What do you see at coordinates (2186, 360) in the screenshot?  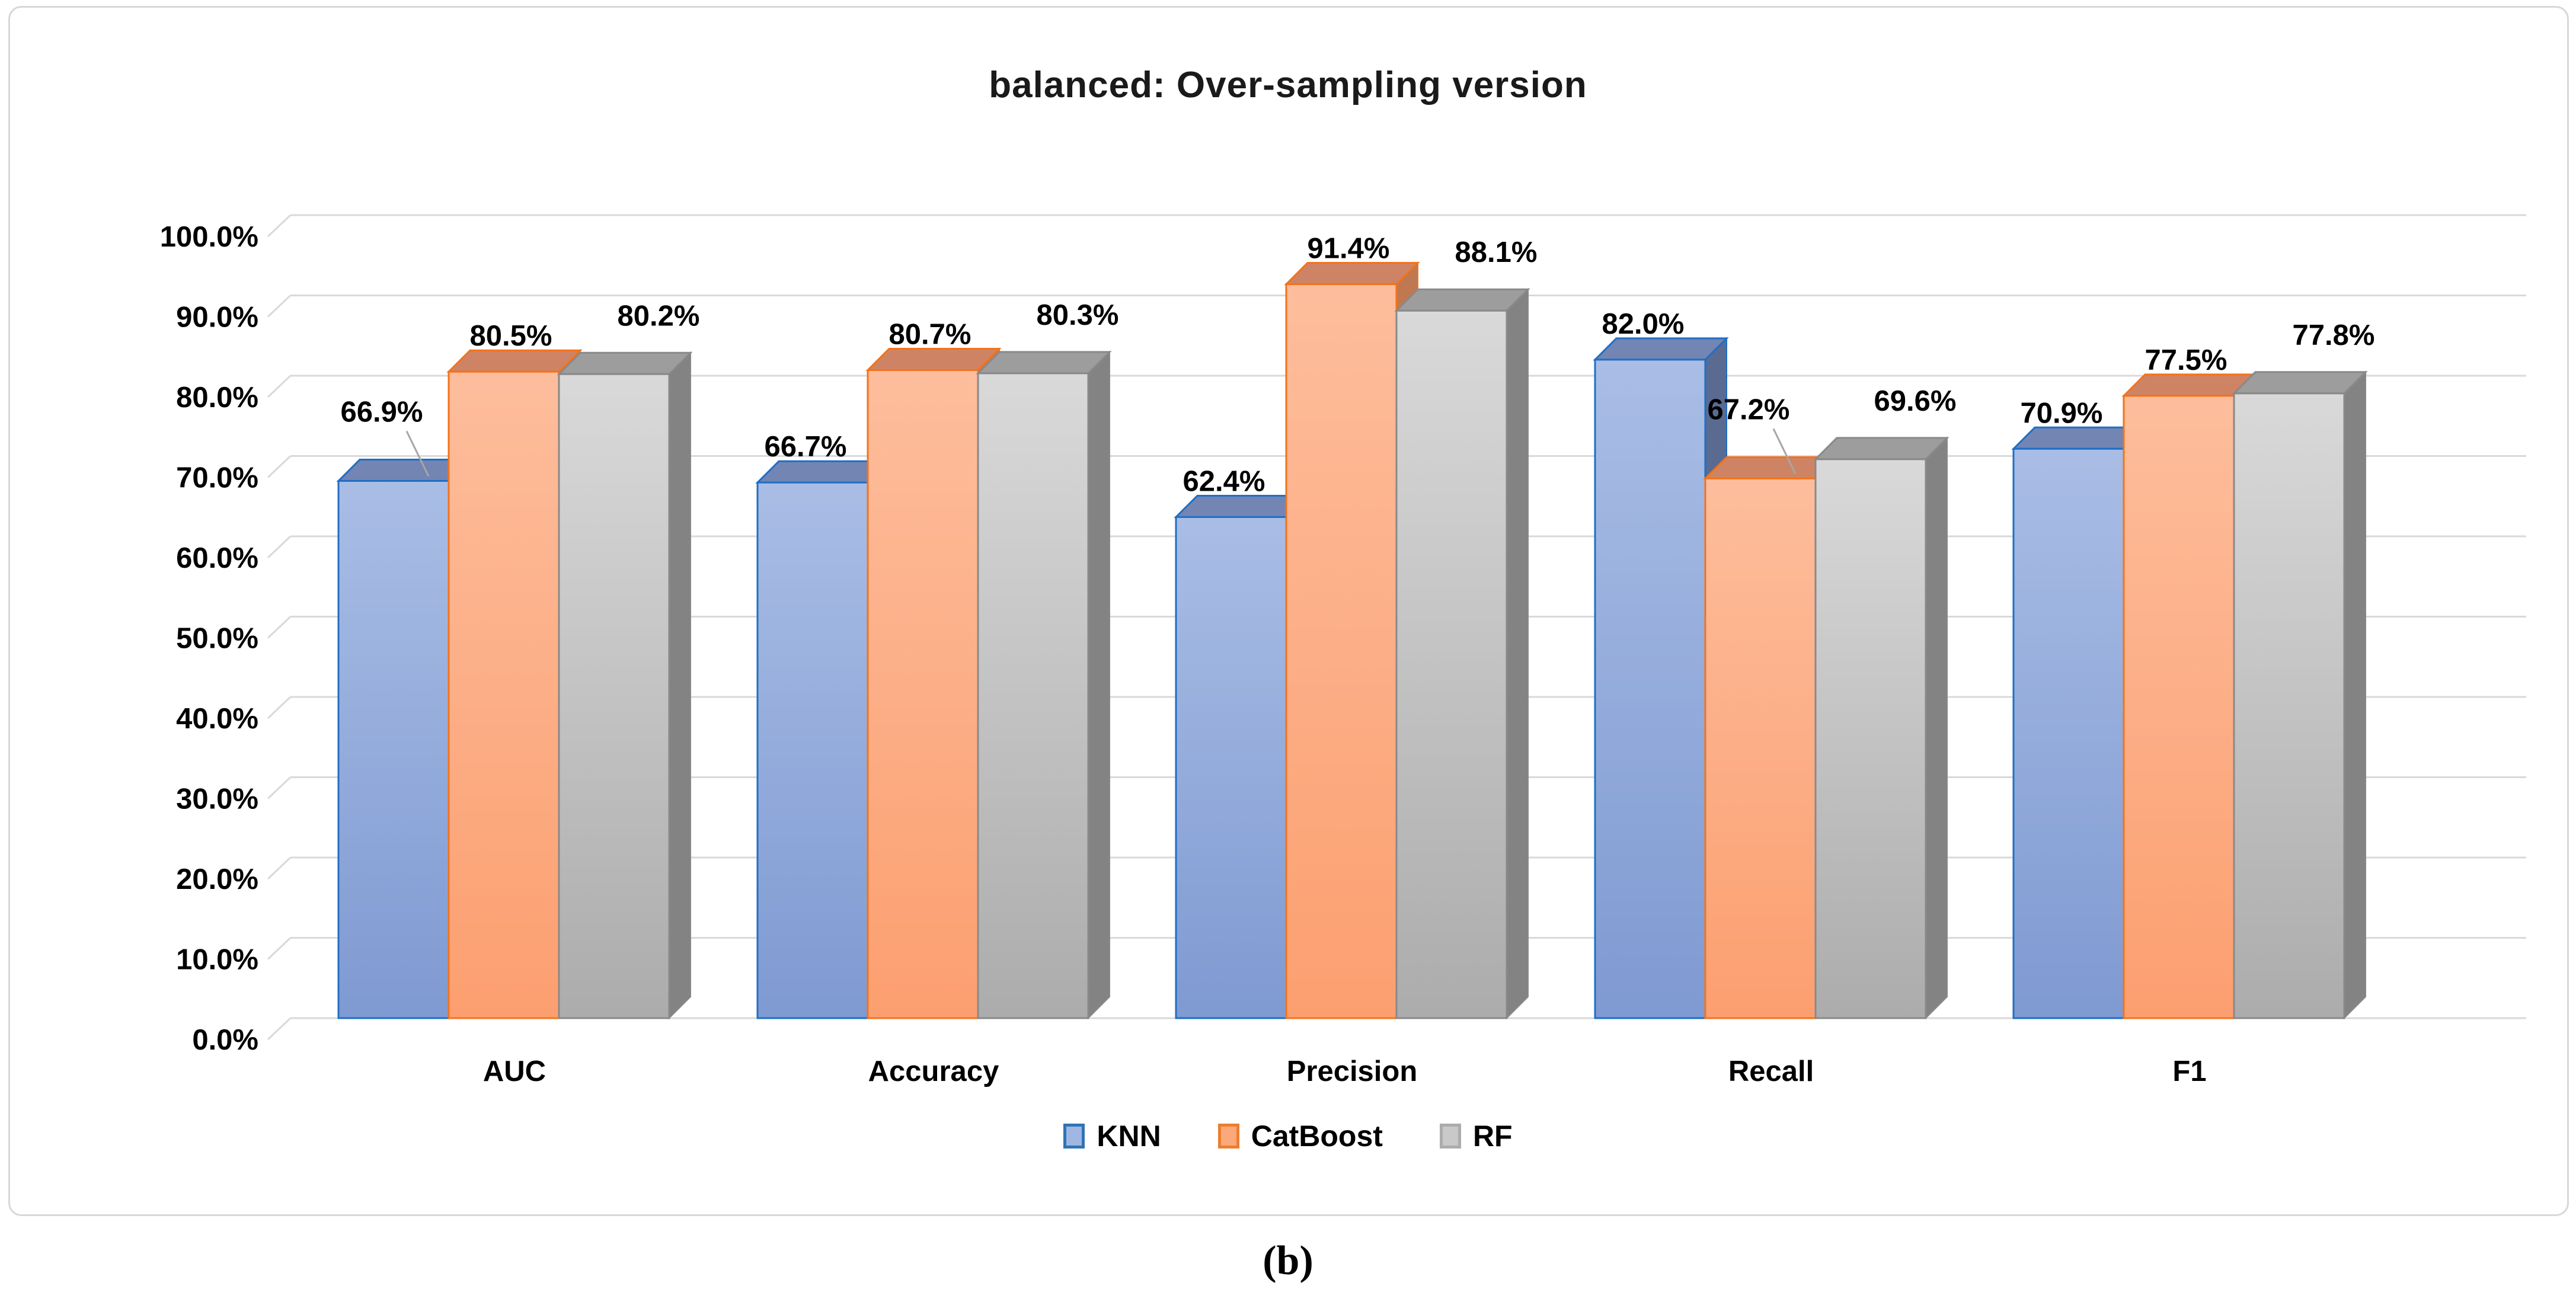 I see `data-label-CatBoost-F1: 77.5%` at bounding box center [2186, 360].